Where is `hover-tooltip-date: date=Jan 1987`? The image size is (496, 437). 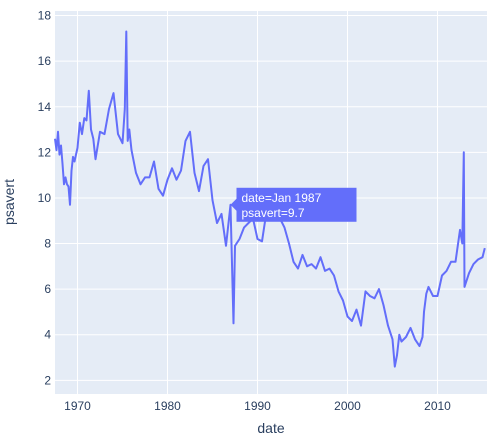
hover-tooltip-date: date=Jan 1987 is located at coordinates (282, 198).